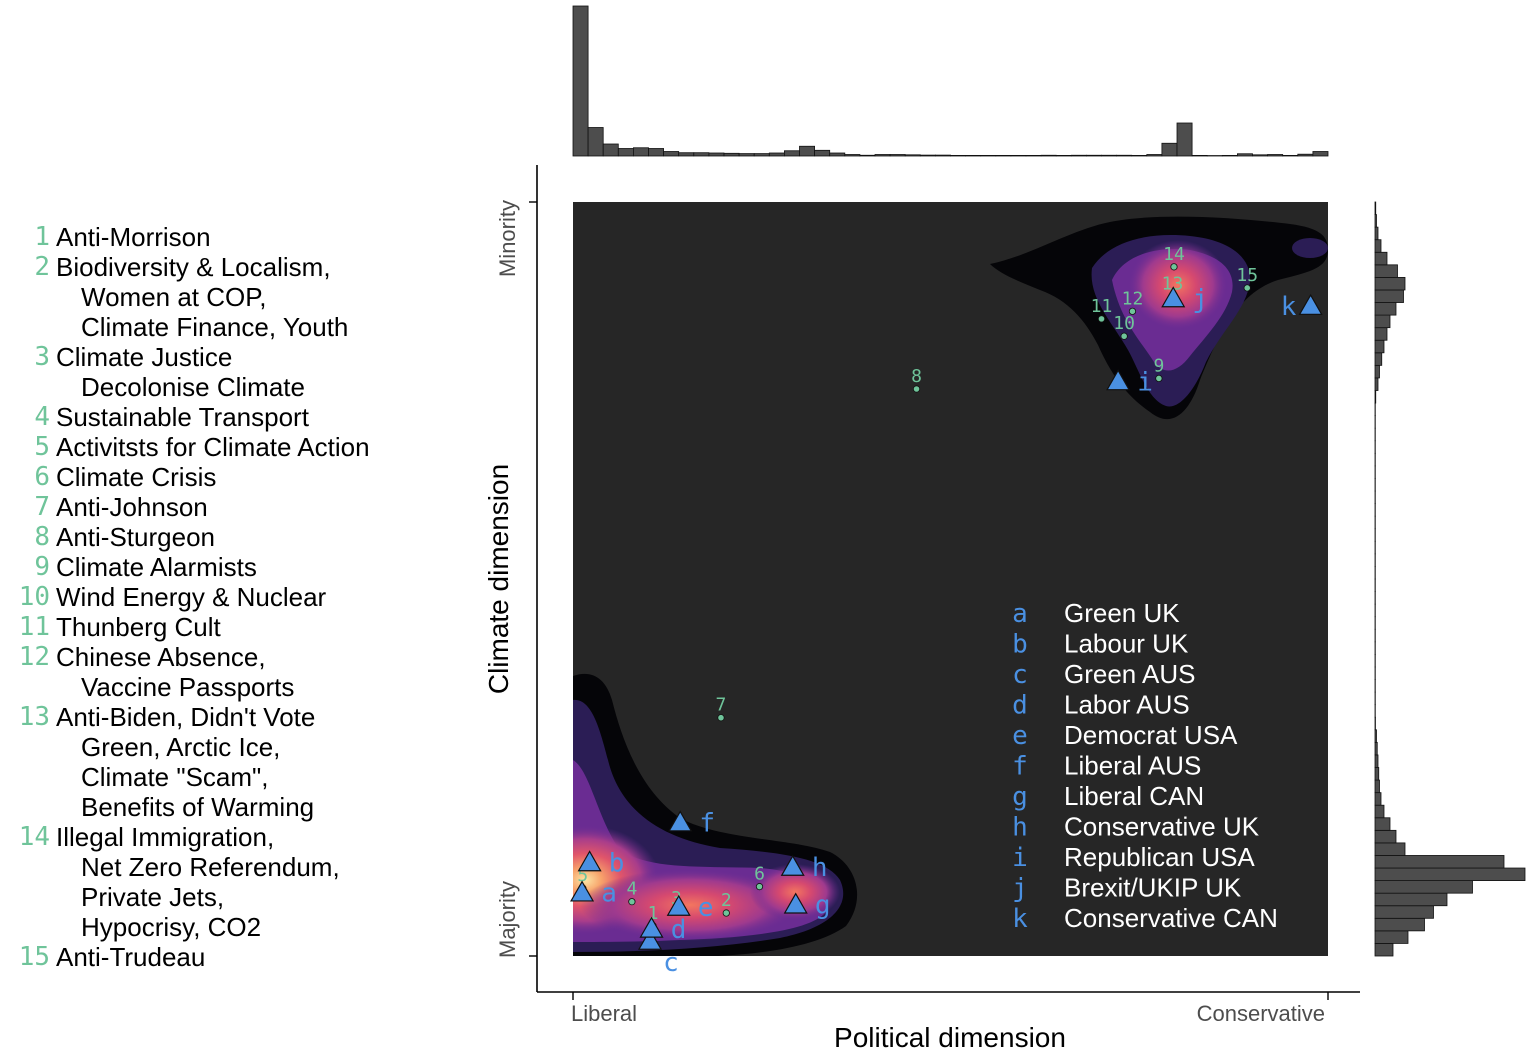  Describe the element at coordinates (42, 567) in the screenshot. I see `topic-legend-number: 9` at that location.